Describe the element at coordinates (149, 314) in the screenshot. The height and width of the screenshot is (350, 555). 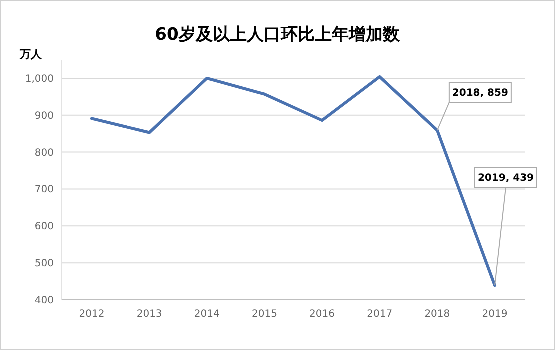
I see `x-tick-label: 2013` at that location.